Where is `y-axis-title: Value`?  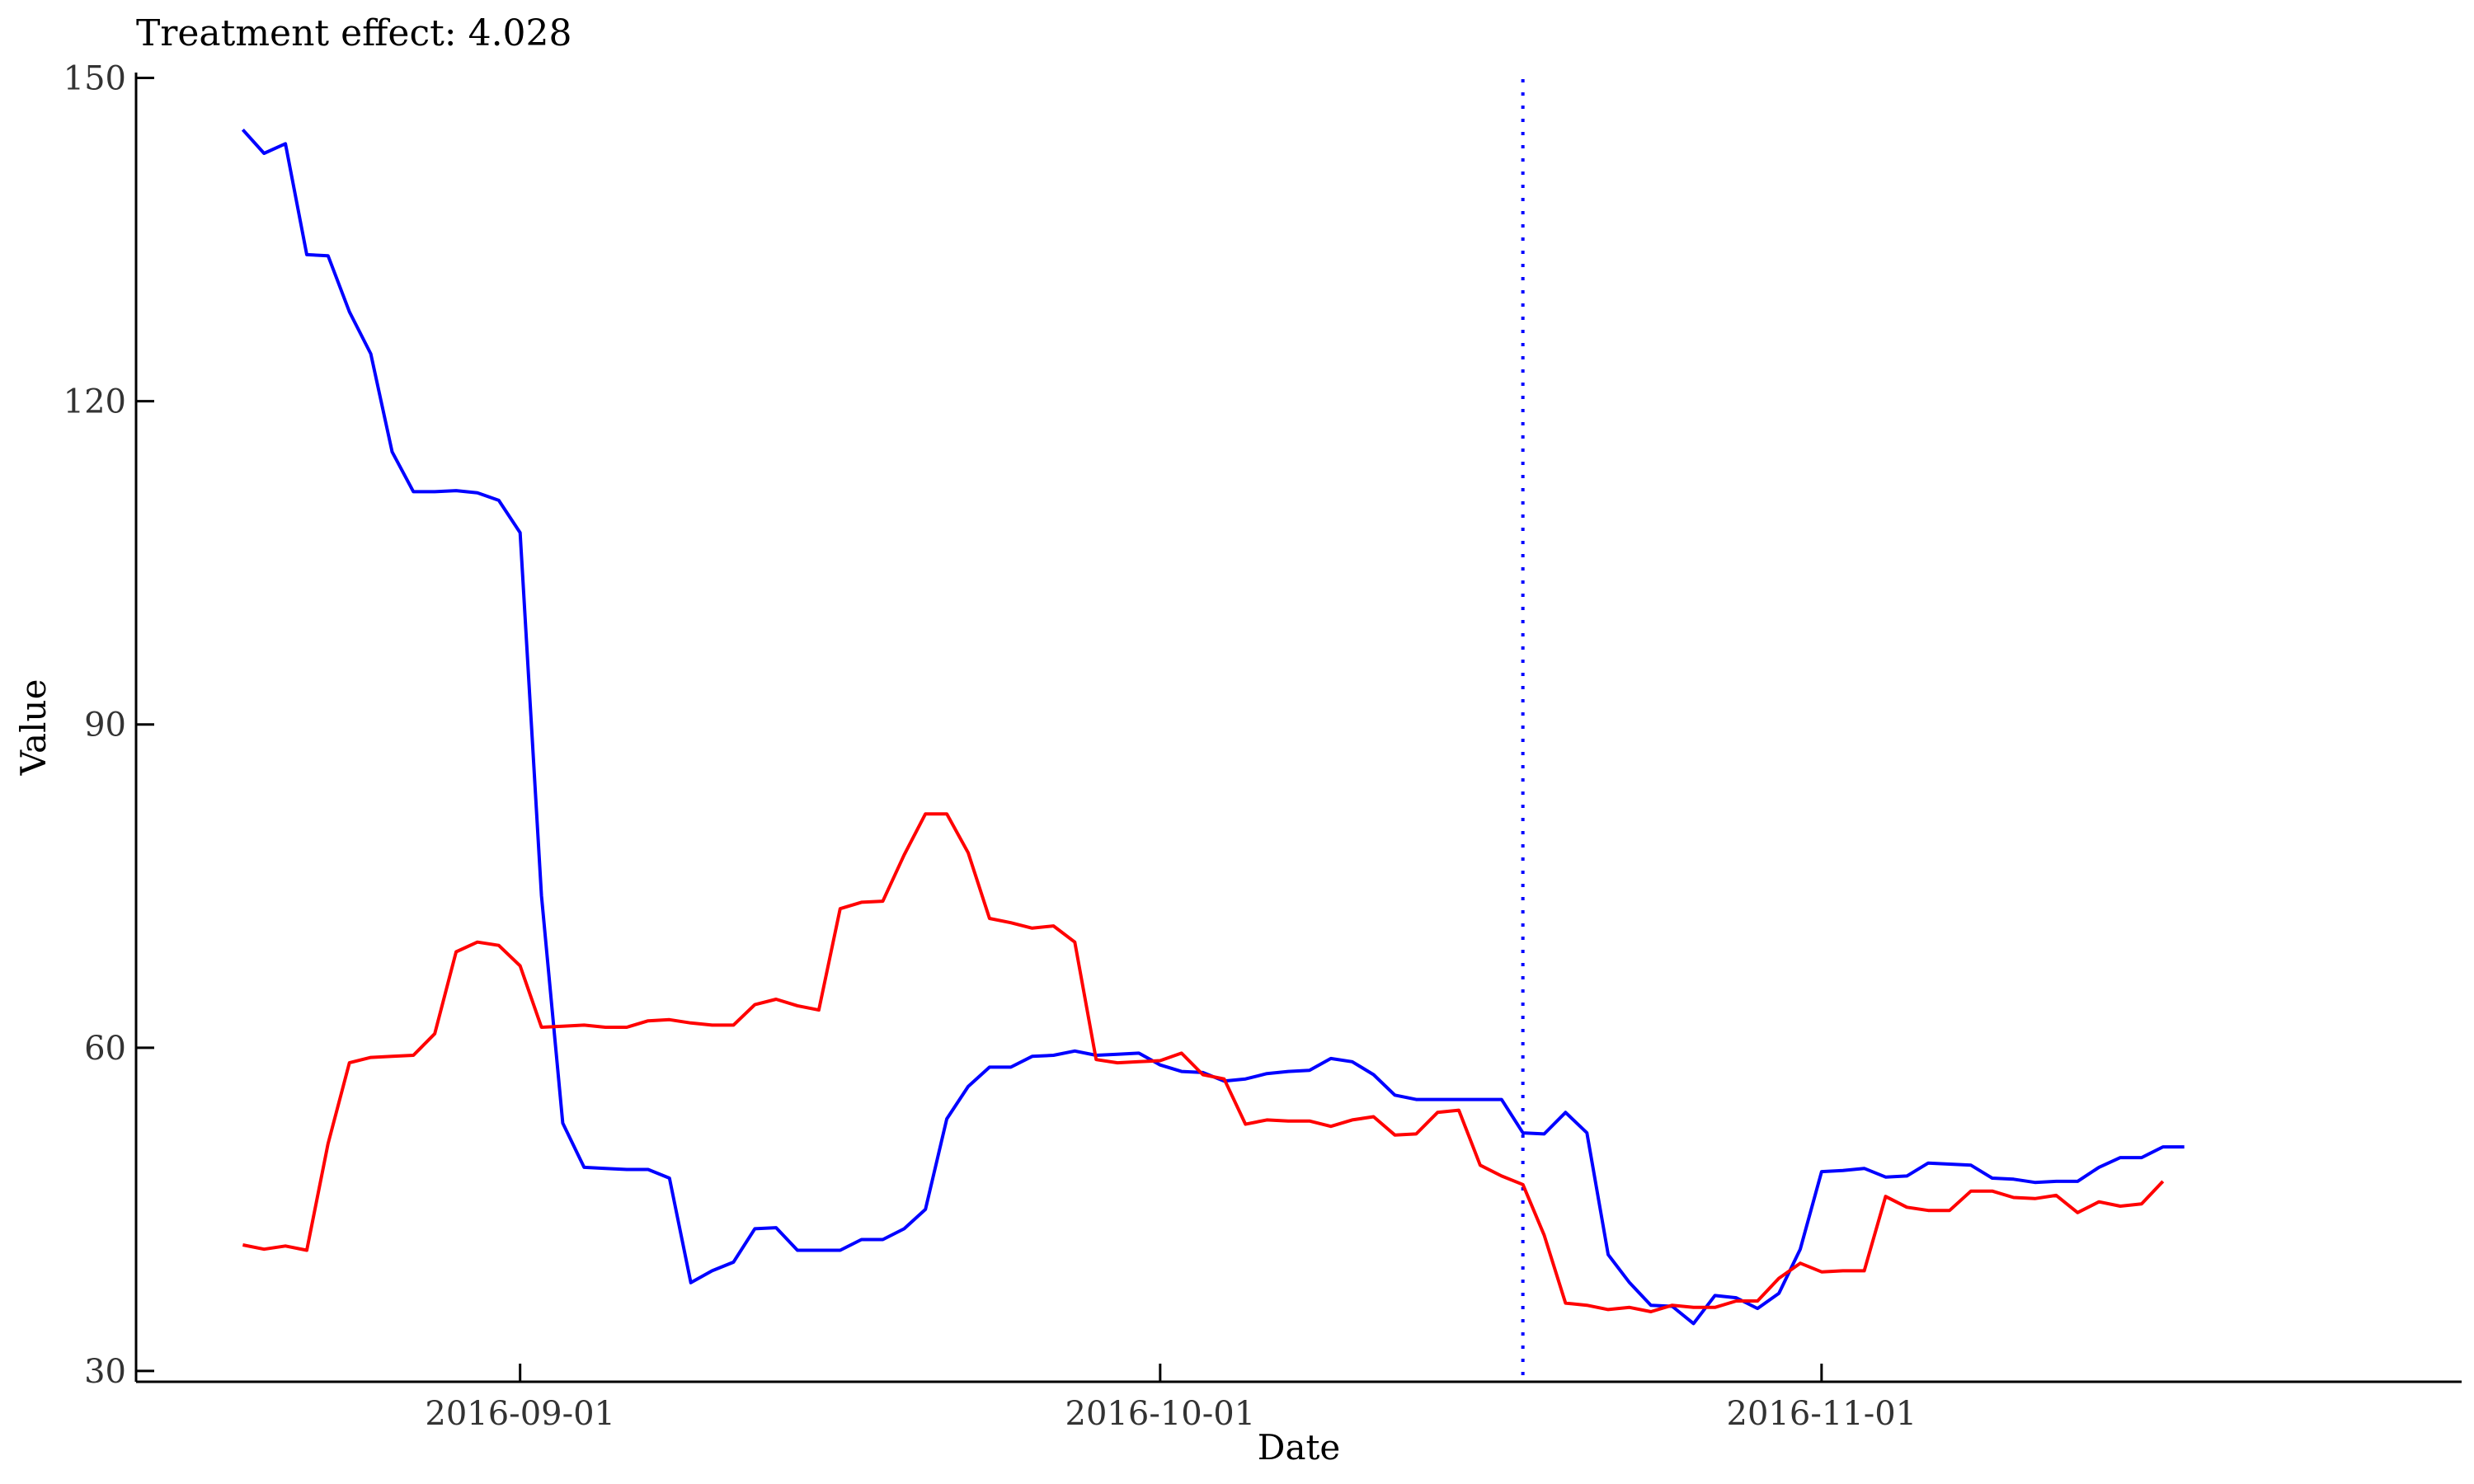 y-axis-title: Value is located at coordinates (33, 728).